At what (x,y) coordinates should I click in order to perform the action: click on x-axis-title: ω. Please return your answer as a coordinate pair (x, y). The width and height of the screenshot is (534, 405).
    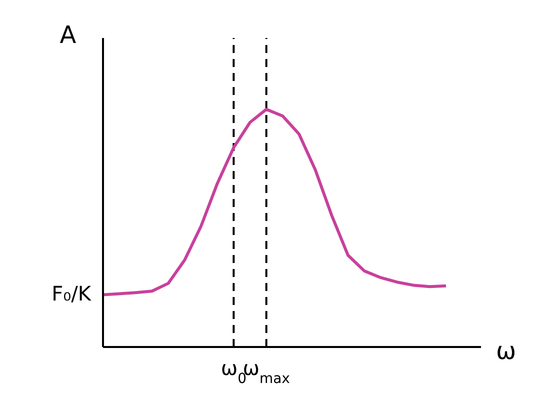
    Looking at the image, I should click on (506, 351).